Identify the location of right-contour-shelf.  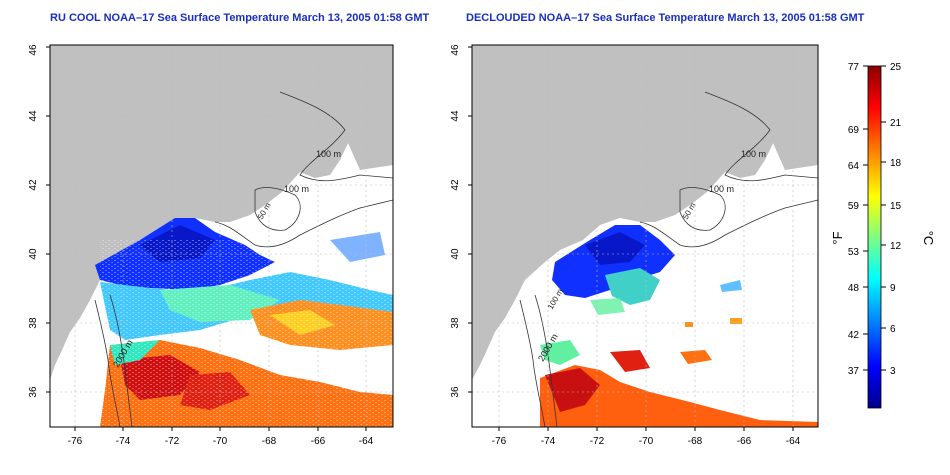
(761, 136).